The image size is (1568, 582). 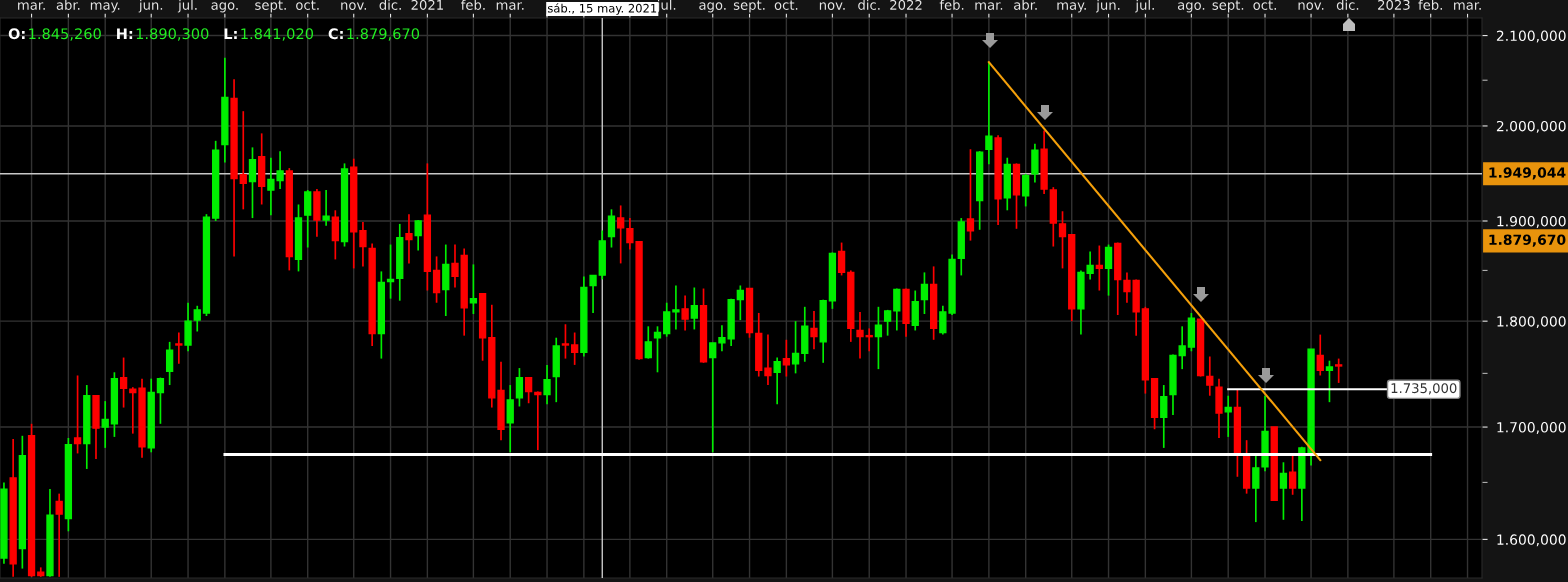 I want to click on annotation: 1.735,000, so click(x=1424, y=389).